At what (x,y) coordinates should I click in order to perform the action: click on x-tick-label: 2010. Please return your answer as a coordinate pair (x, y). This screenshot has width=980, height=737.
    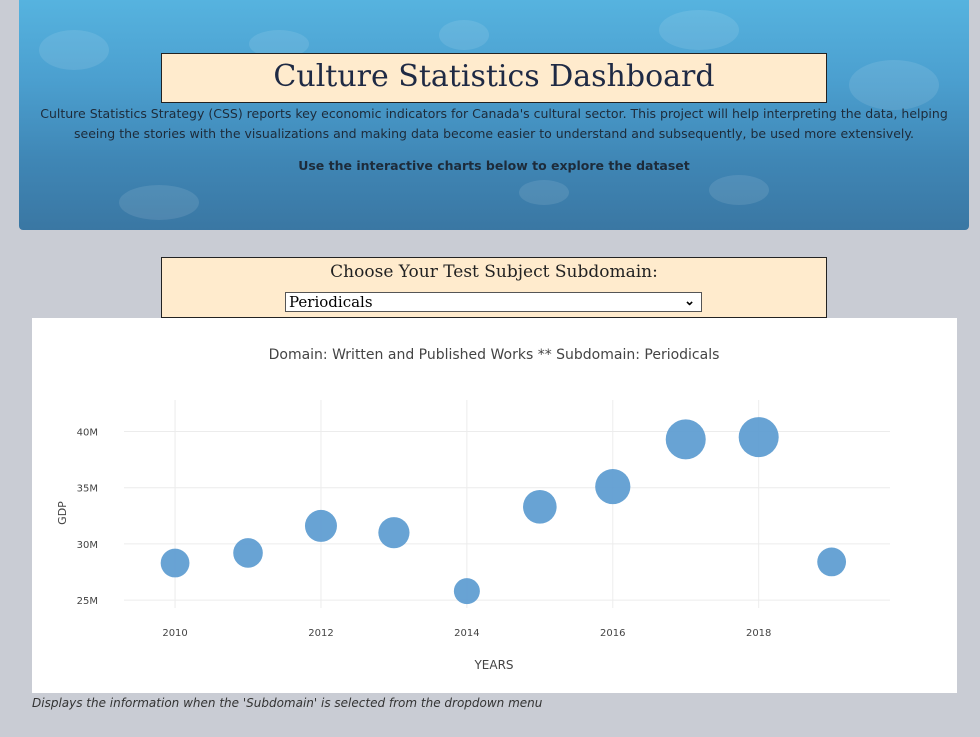
    Looking at the image, I should click on (174, 633).